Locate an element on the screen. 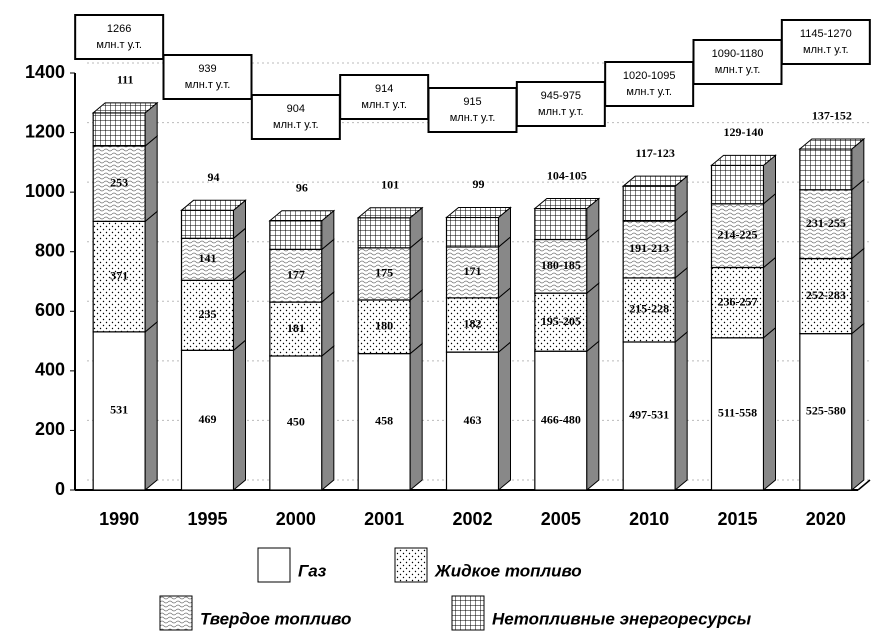  x-tick-label: 2002 is located at coordinates (472, 519).